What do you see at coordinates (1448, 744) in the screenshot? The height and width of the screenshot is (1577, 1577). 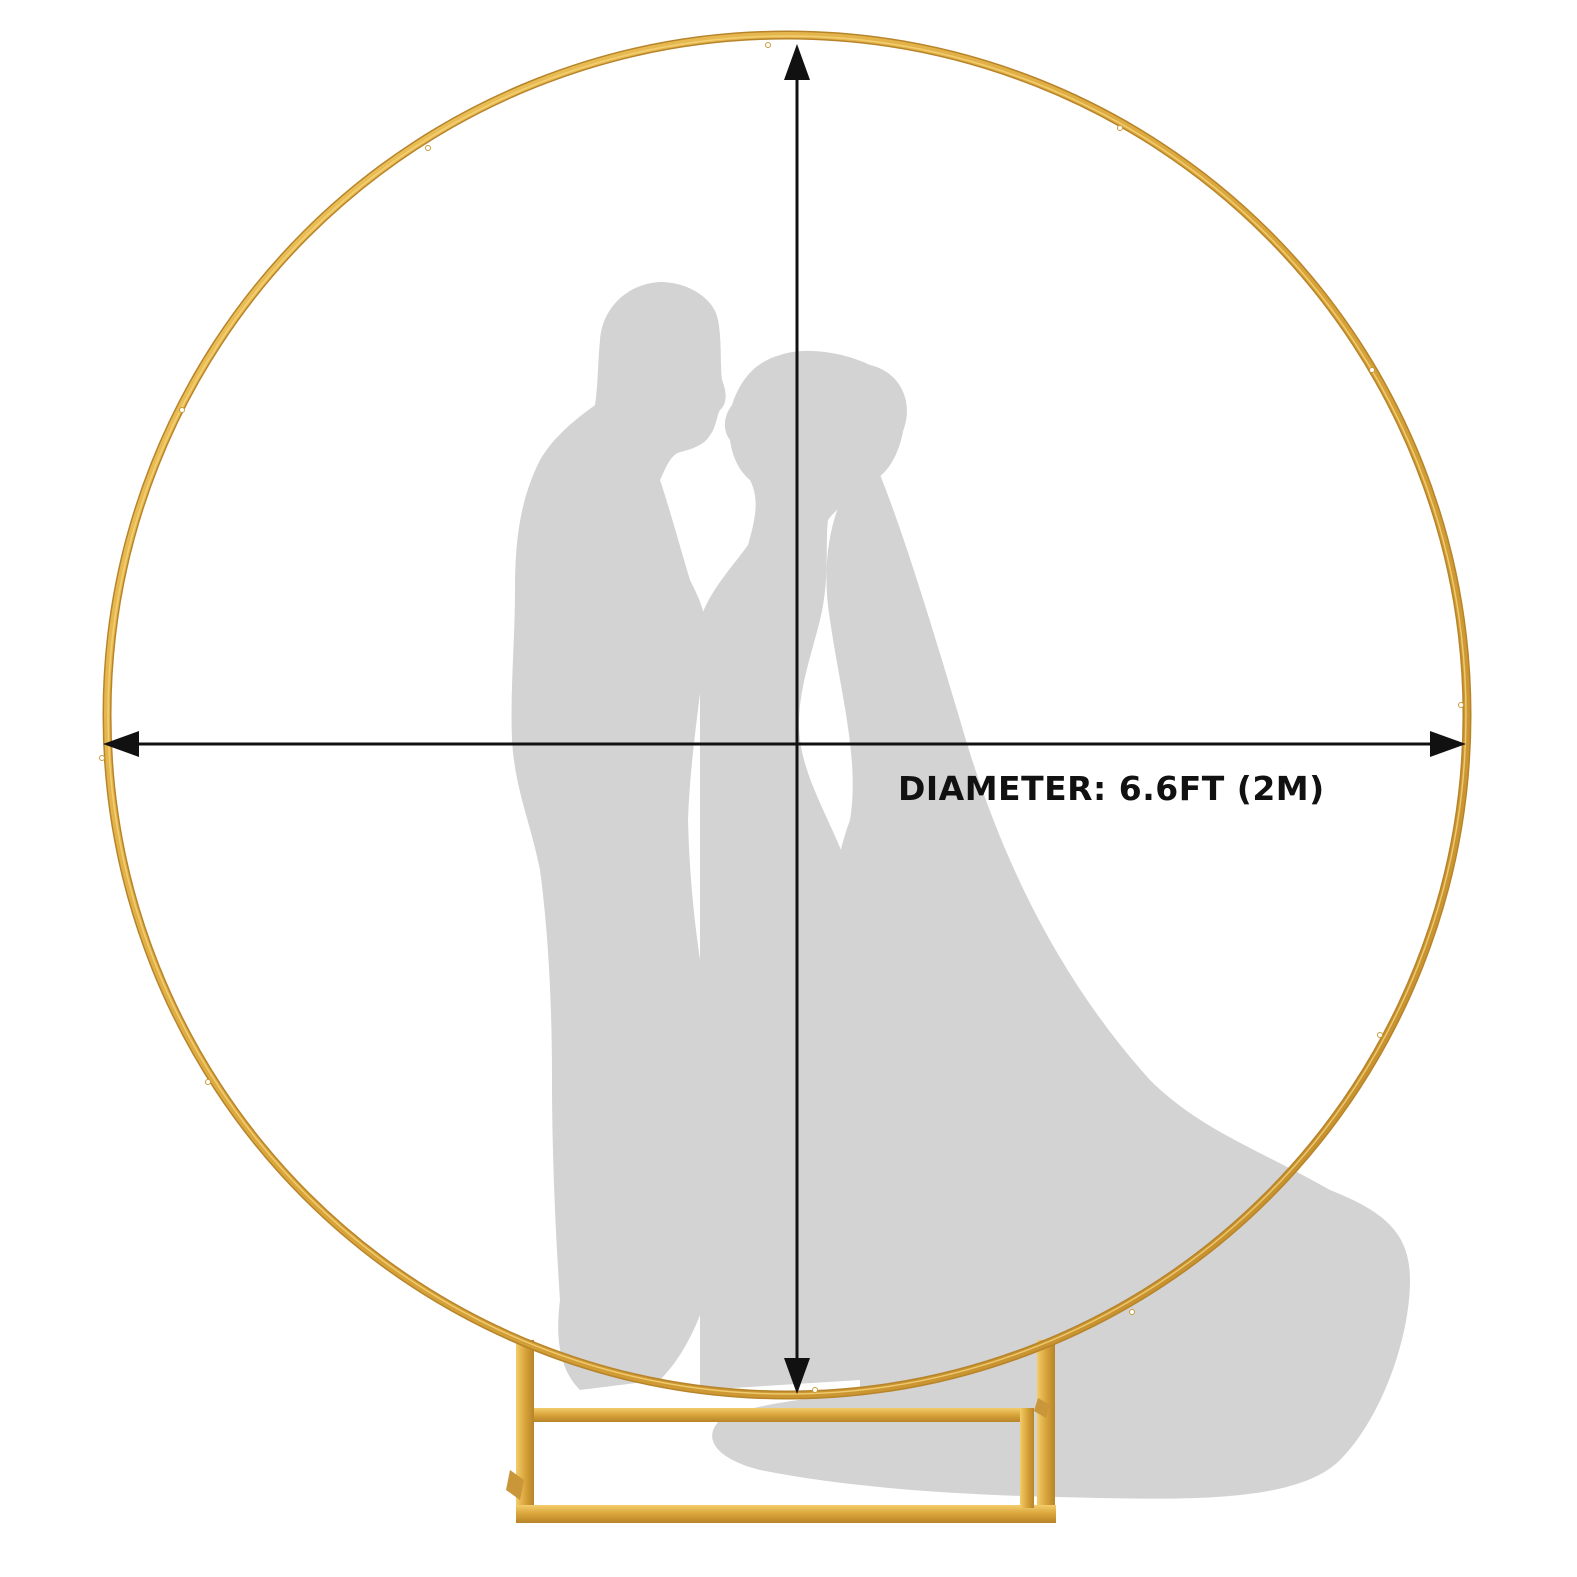 I see `arrow-right-icon` at bounding box center [1448, 744].